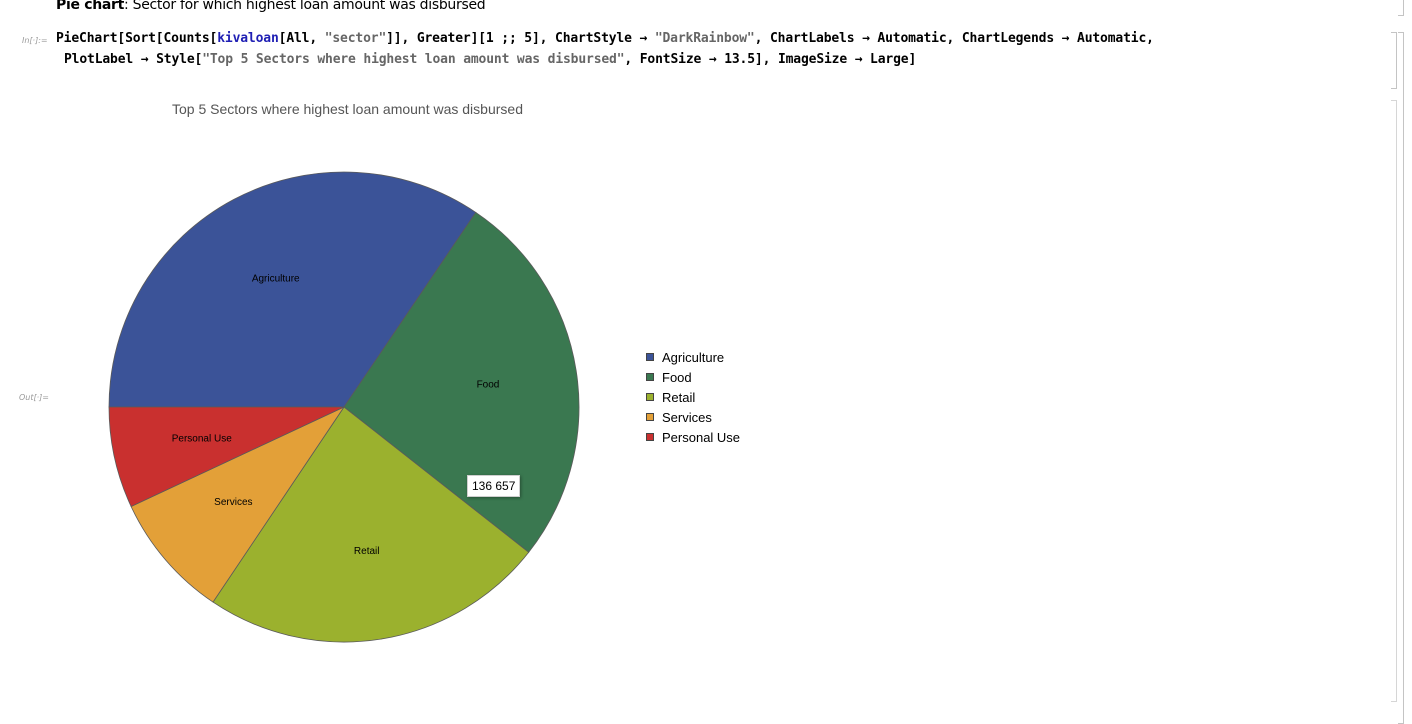 The height and width of the screenshot is (724, 1412). Describe the element at coordinates (292, 289) in the screenshot. I see `pie-slice-agriculture` at that location.